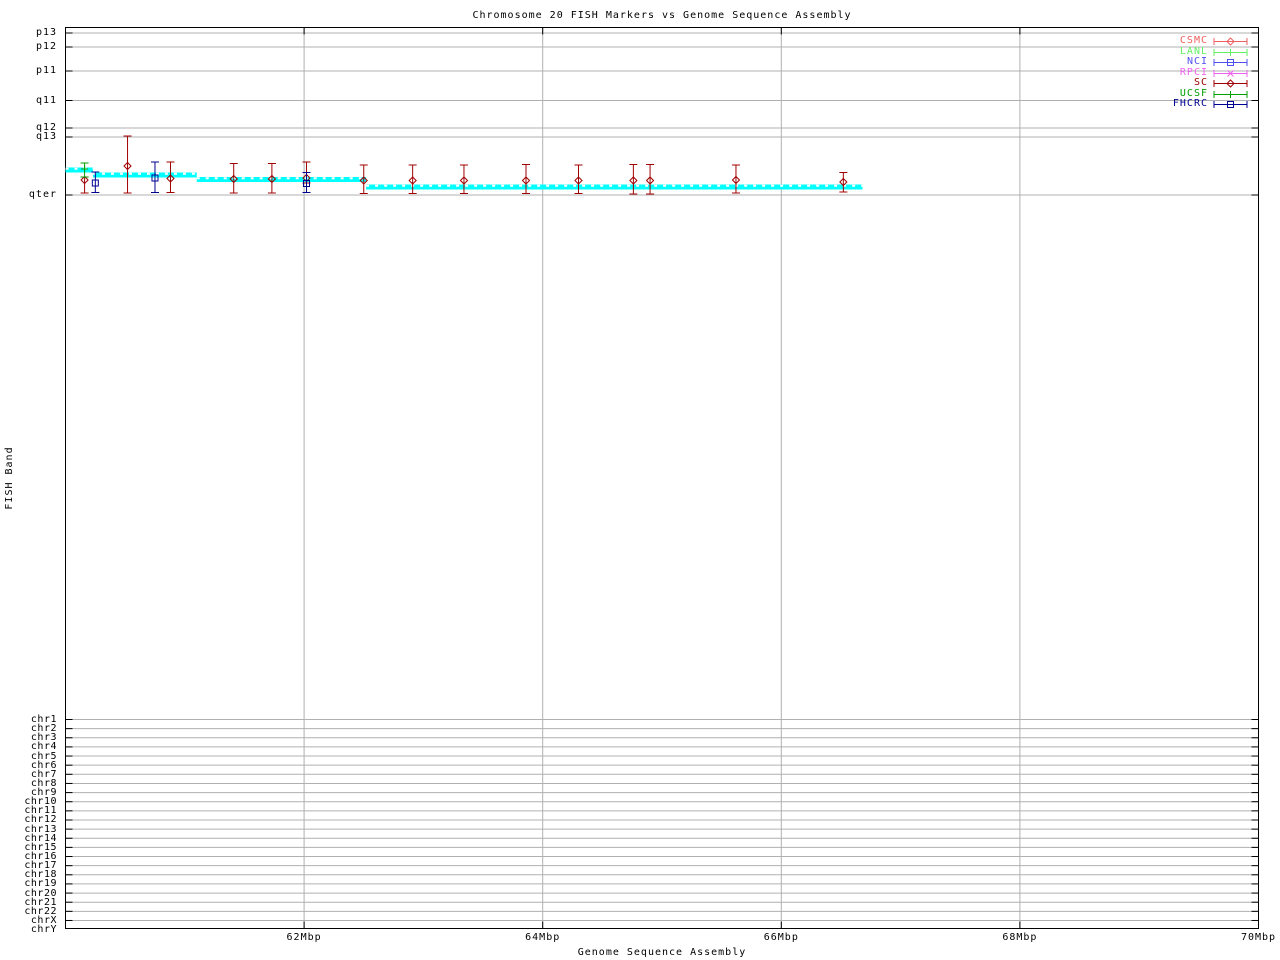 The height and width of the screenshot is (960, 1280). What do you see at coordinates (304, 937) in the screenshot?
I see `x-tick-label: 62Mbp` at bounding box center [304, 937].